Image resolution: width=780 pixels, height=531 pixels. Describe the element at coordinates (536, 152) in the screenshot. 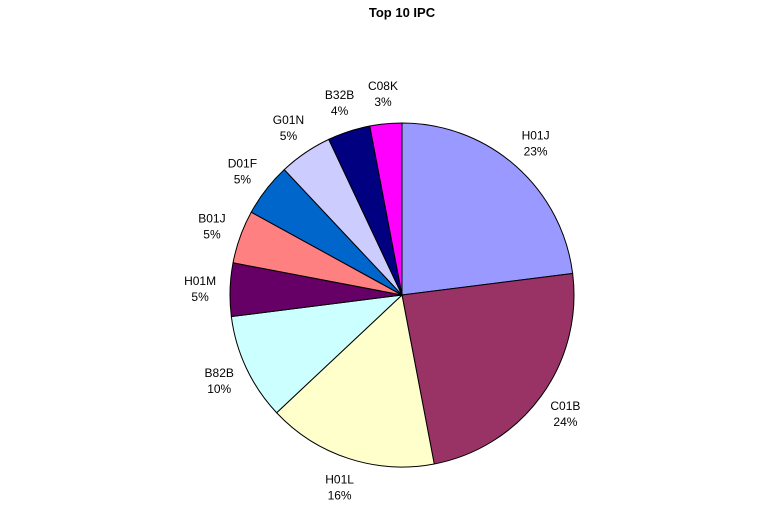

I see `slice-value-label: 23%` at that location.